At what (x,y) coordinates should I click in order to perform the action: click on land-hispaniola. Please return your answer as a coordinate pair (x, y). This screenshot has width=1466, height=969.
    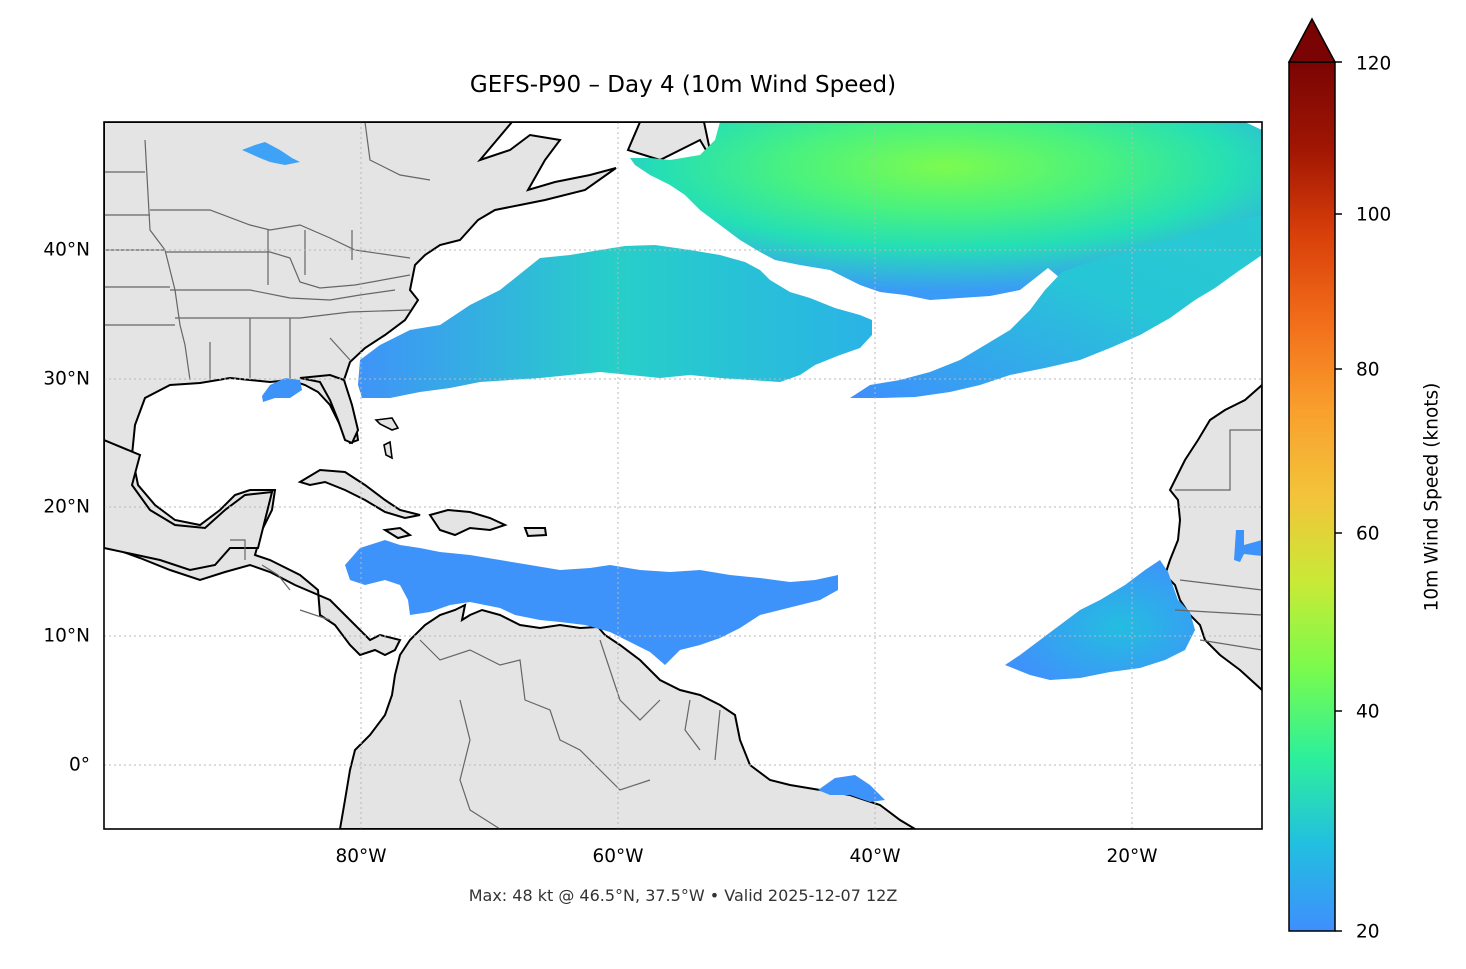
    Looking at the image, I should click on (468, 522).